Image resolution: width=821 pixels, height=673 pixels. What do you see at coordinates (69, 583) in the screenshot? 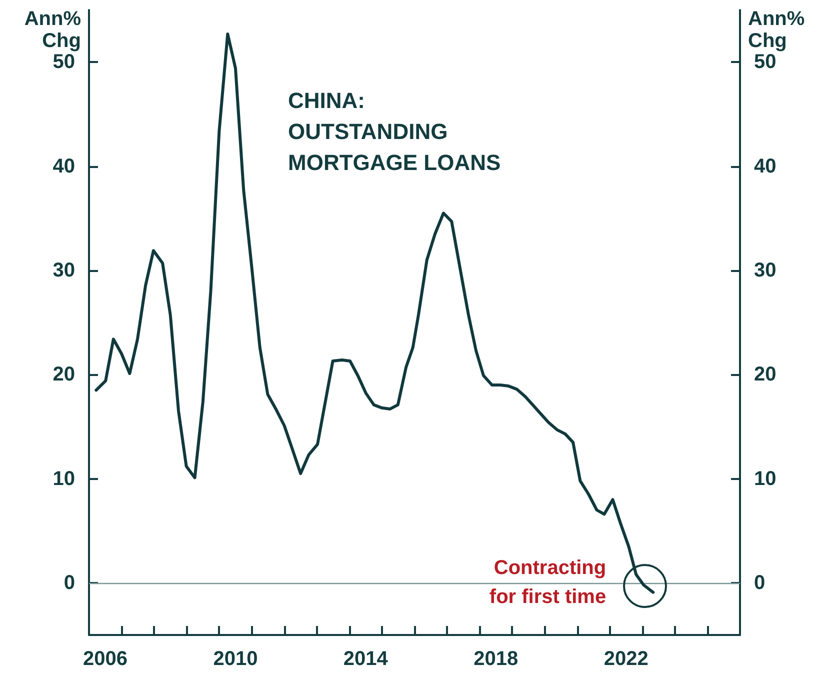
I see `y-tick-label: 0` at bounding box center [69, 583].